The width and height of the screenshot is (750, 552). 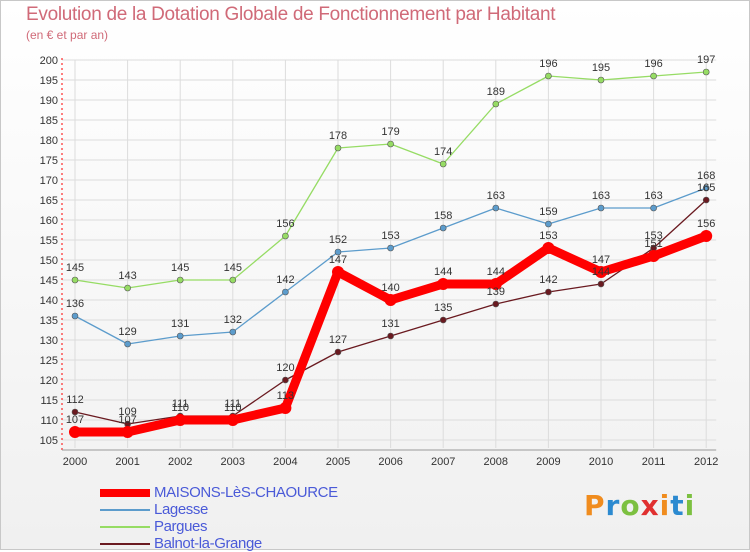 What do you see at coordinates (613, 505) in the screenshot?
I see `logo-letter: r` at bounding box center [613, 505].